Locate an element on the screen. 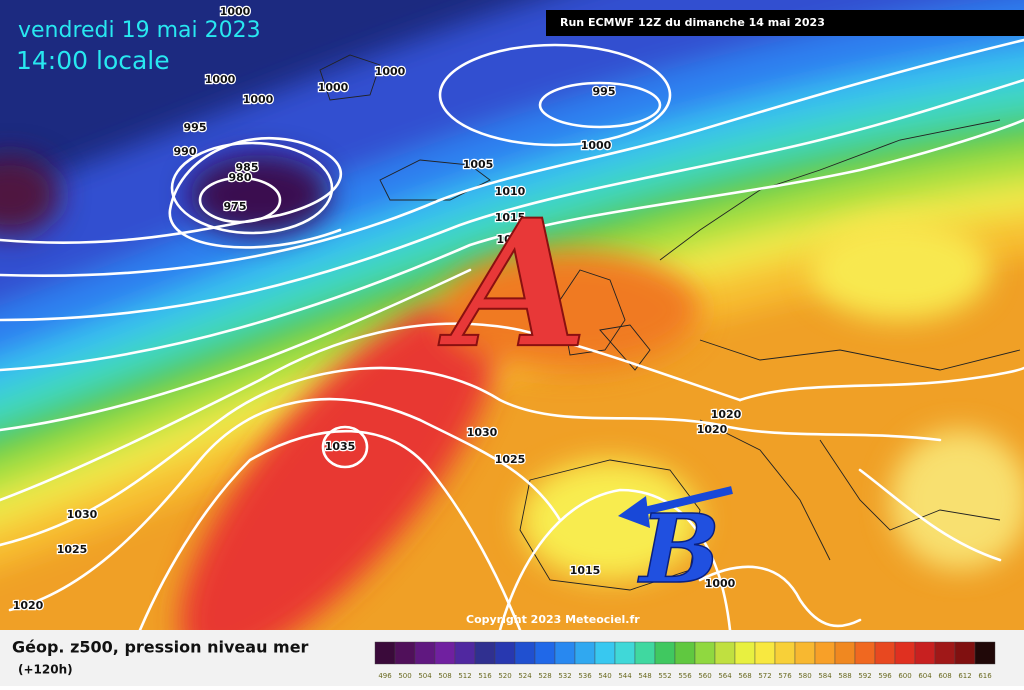 The image size is (1024, 690). forecast-date: vendredi 19 mai 2023 is located at coordinates (139, 30).